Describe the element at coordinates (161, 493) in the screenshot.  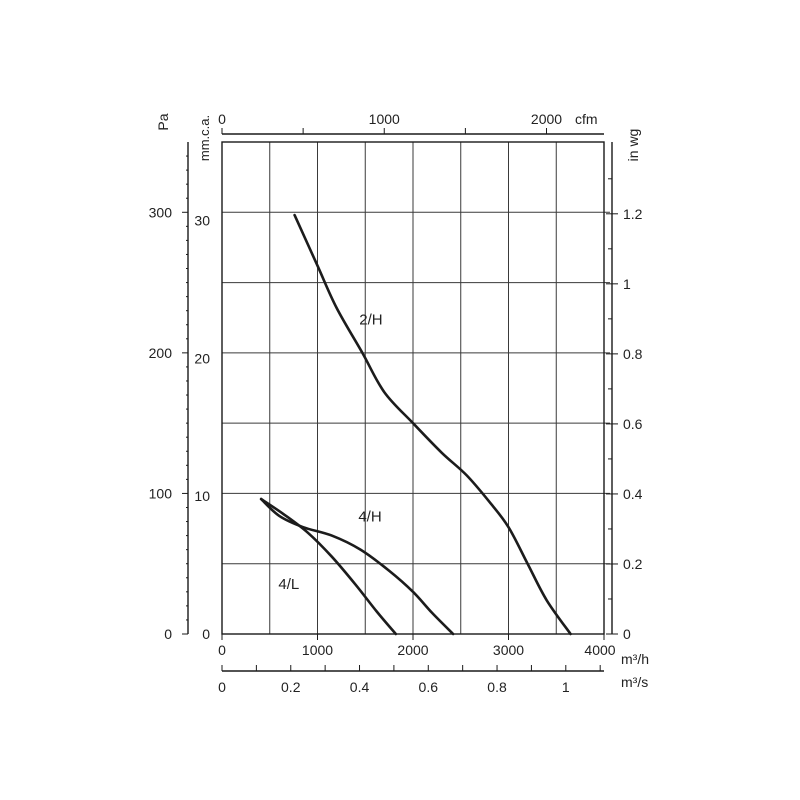
I see `pa-tick-label: 100` at that location.